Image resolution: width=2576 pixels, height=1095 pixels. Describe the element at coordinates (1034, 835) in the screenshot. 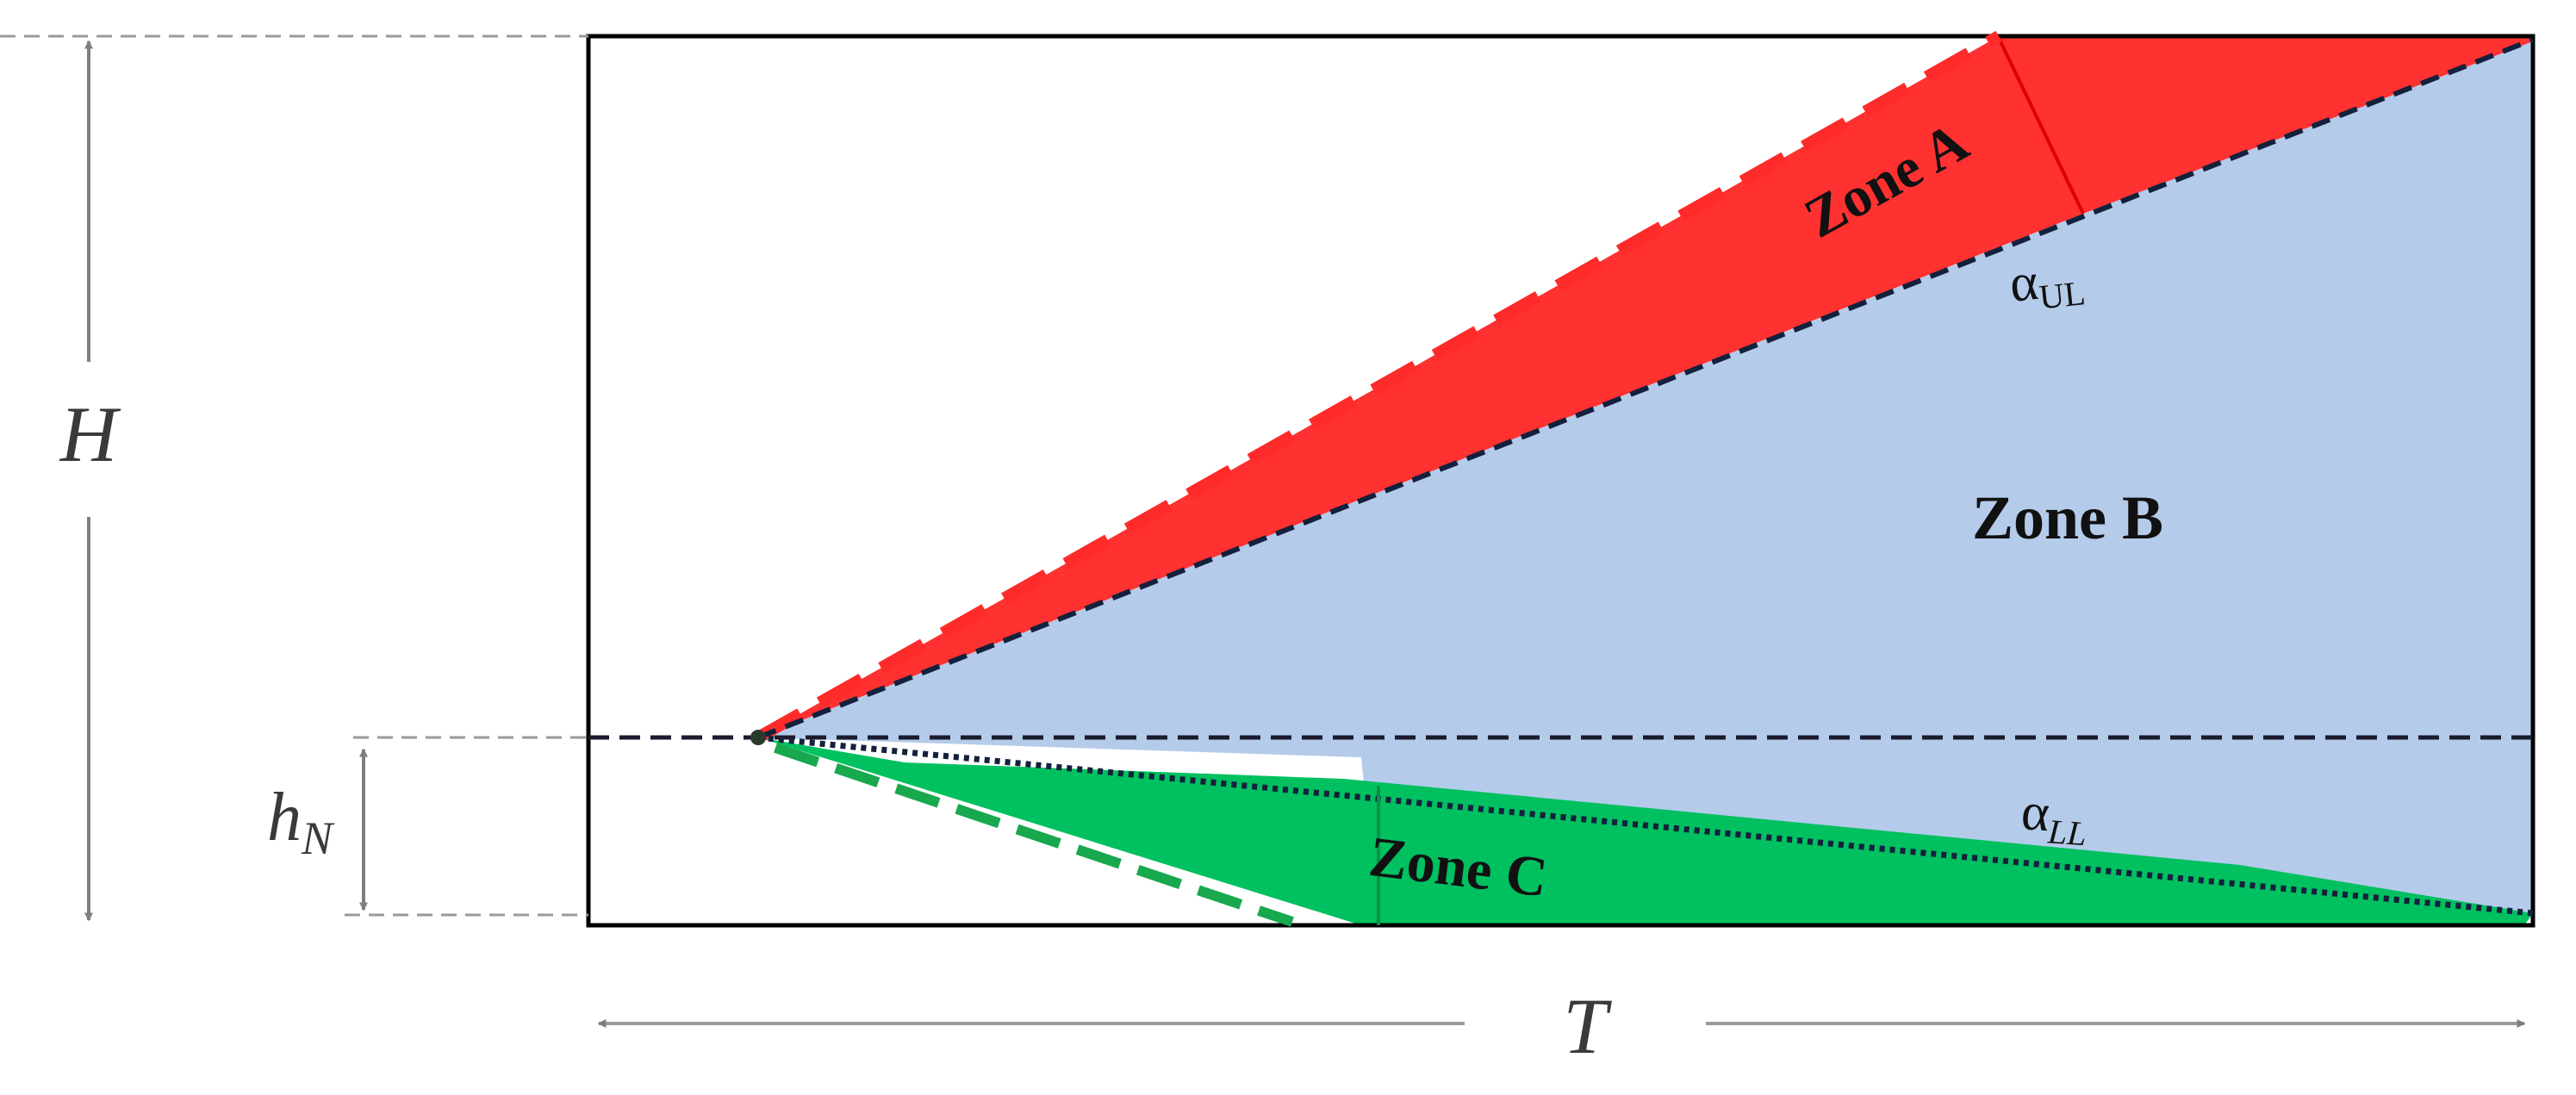

I see `zone-c-dashed-edge` at that location.